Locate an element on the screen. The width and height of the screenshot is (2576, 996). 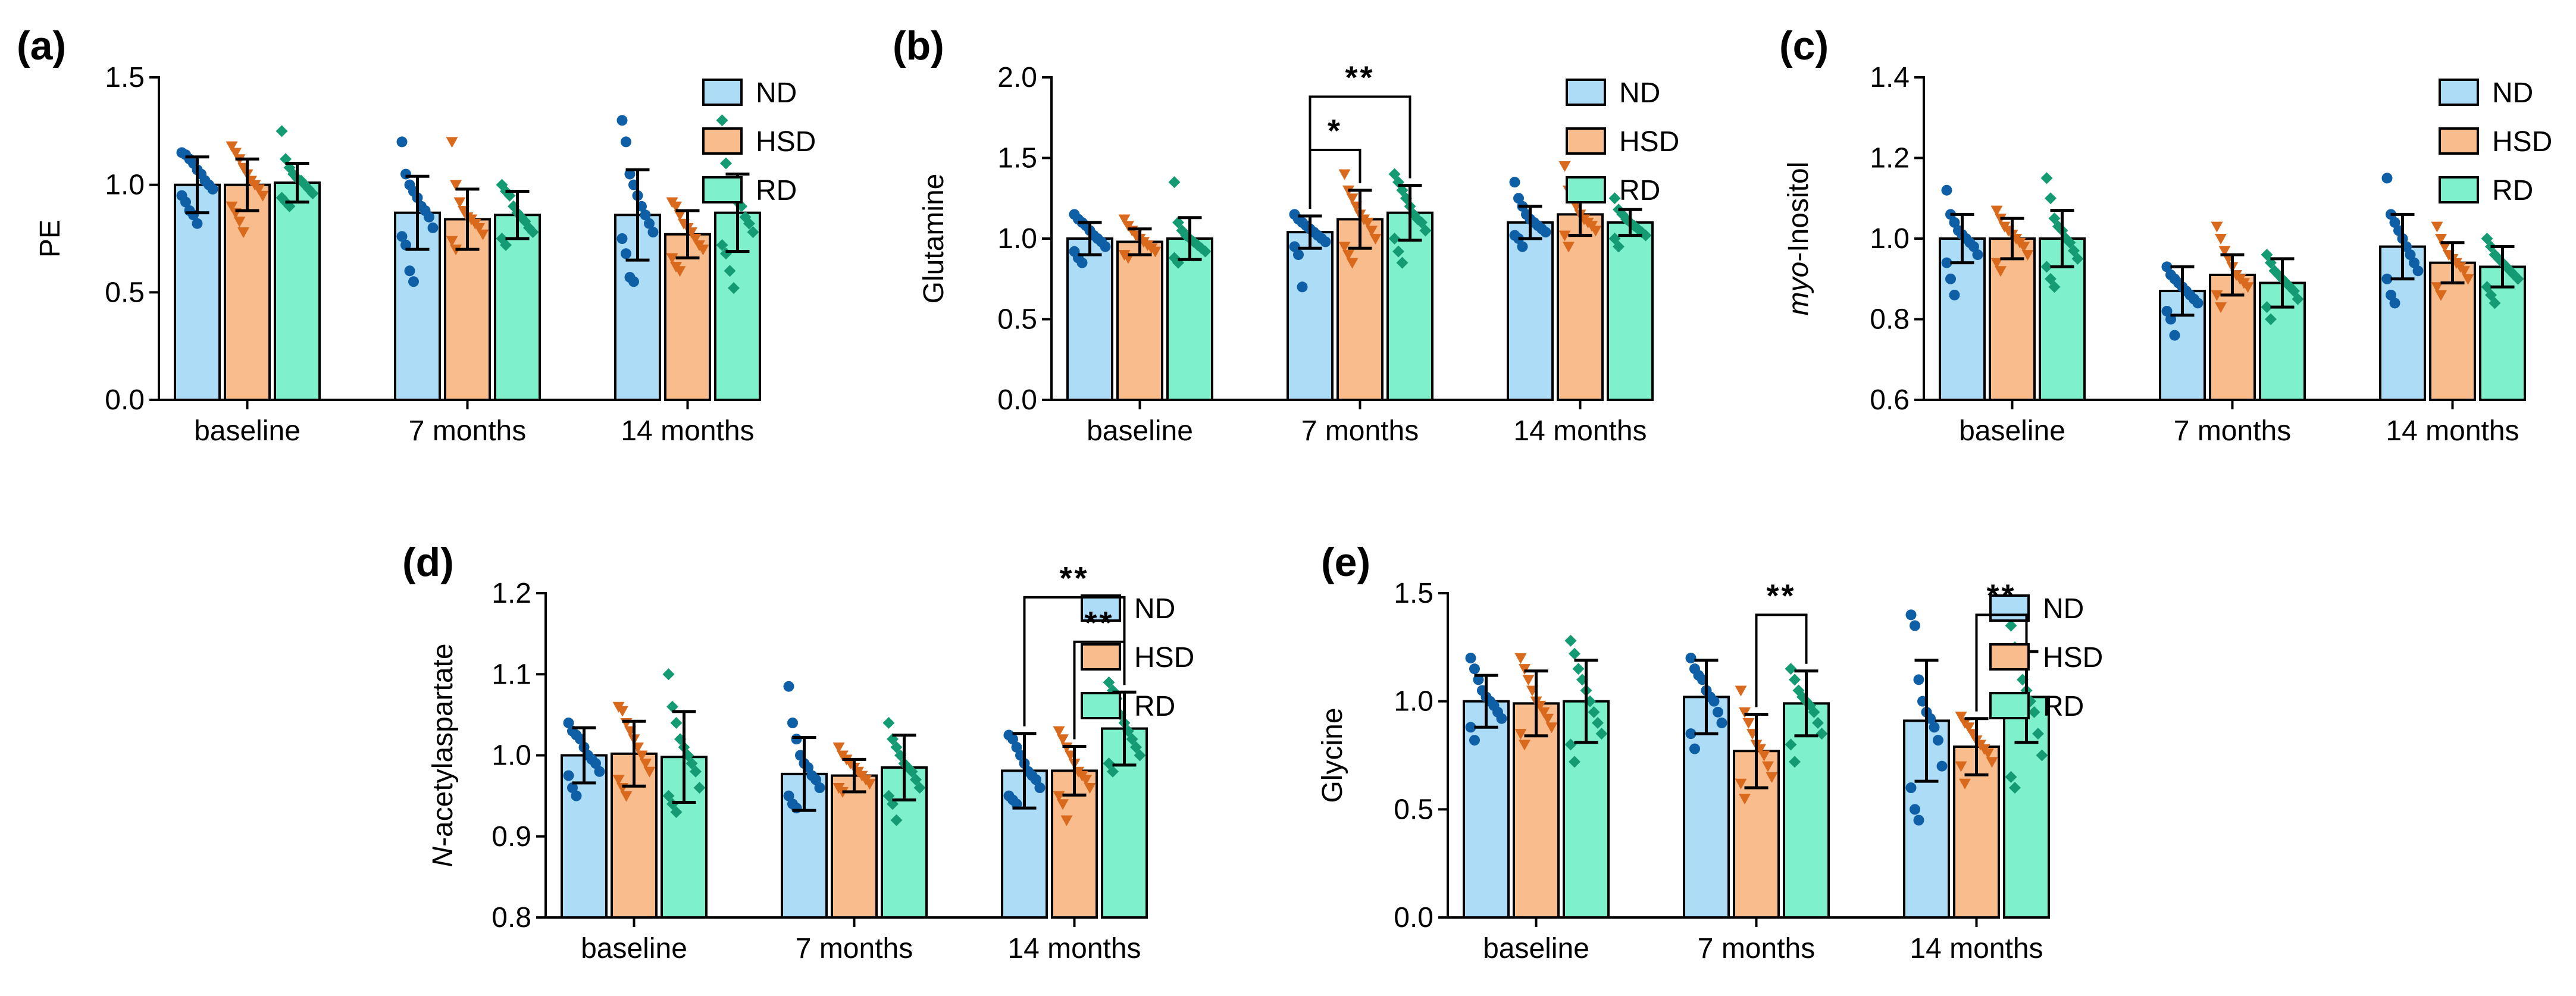
legend-swatch-nd is located at coordinates (2009, 608).